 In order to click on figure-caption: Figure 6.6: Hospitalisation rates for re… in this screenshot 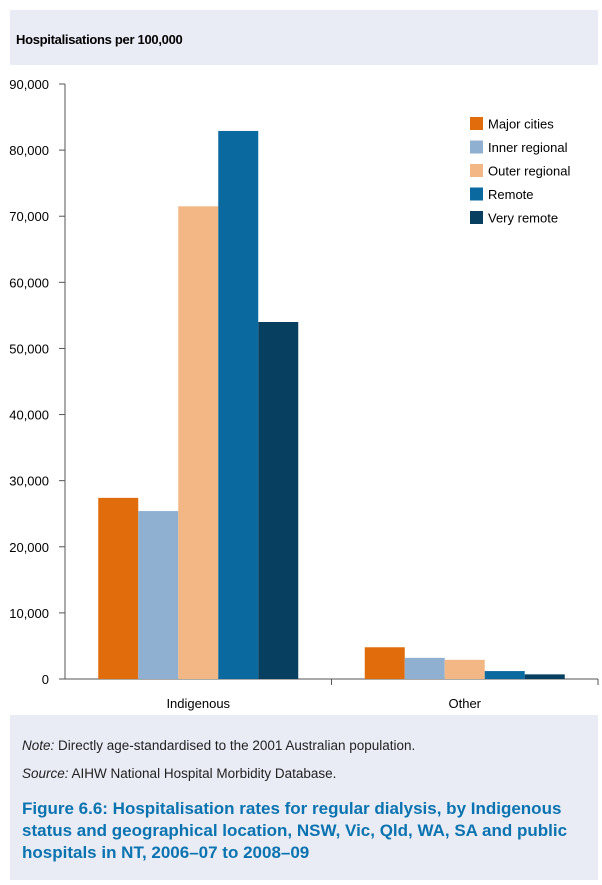, I will do `click(295, 830)`.